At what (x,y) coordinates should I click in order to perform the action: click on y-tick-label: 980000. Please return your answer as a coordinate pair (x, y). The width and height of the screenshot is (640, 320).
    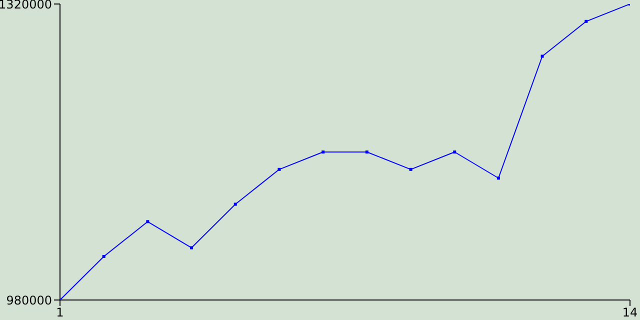
    Looking at the image, I should click on (29, 300).